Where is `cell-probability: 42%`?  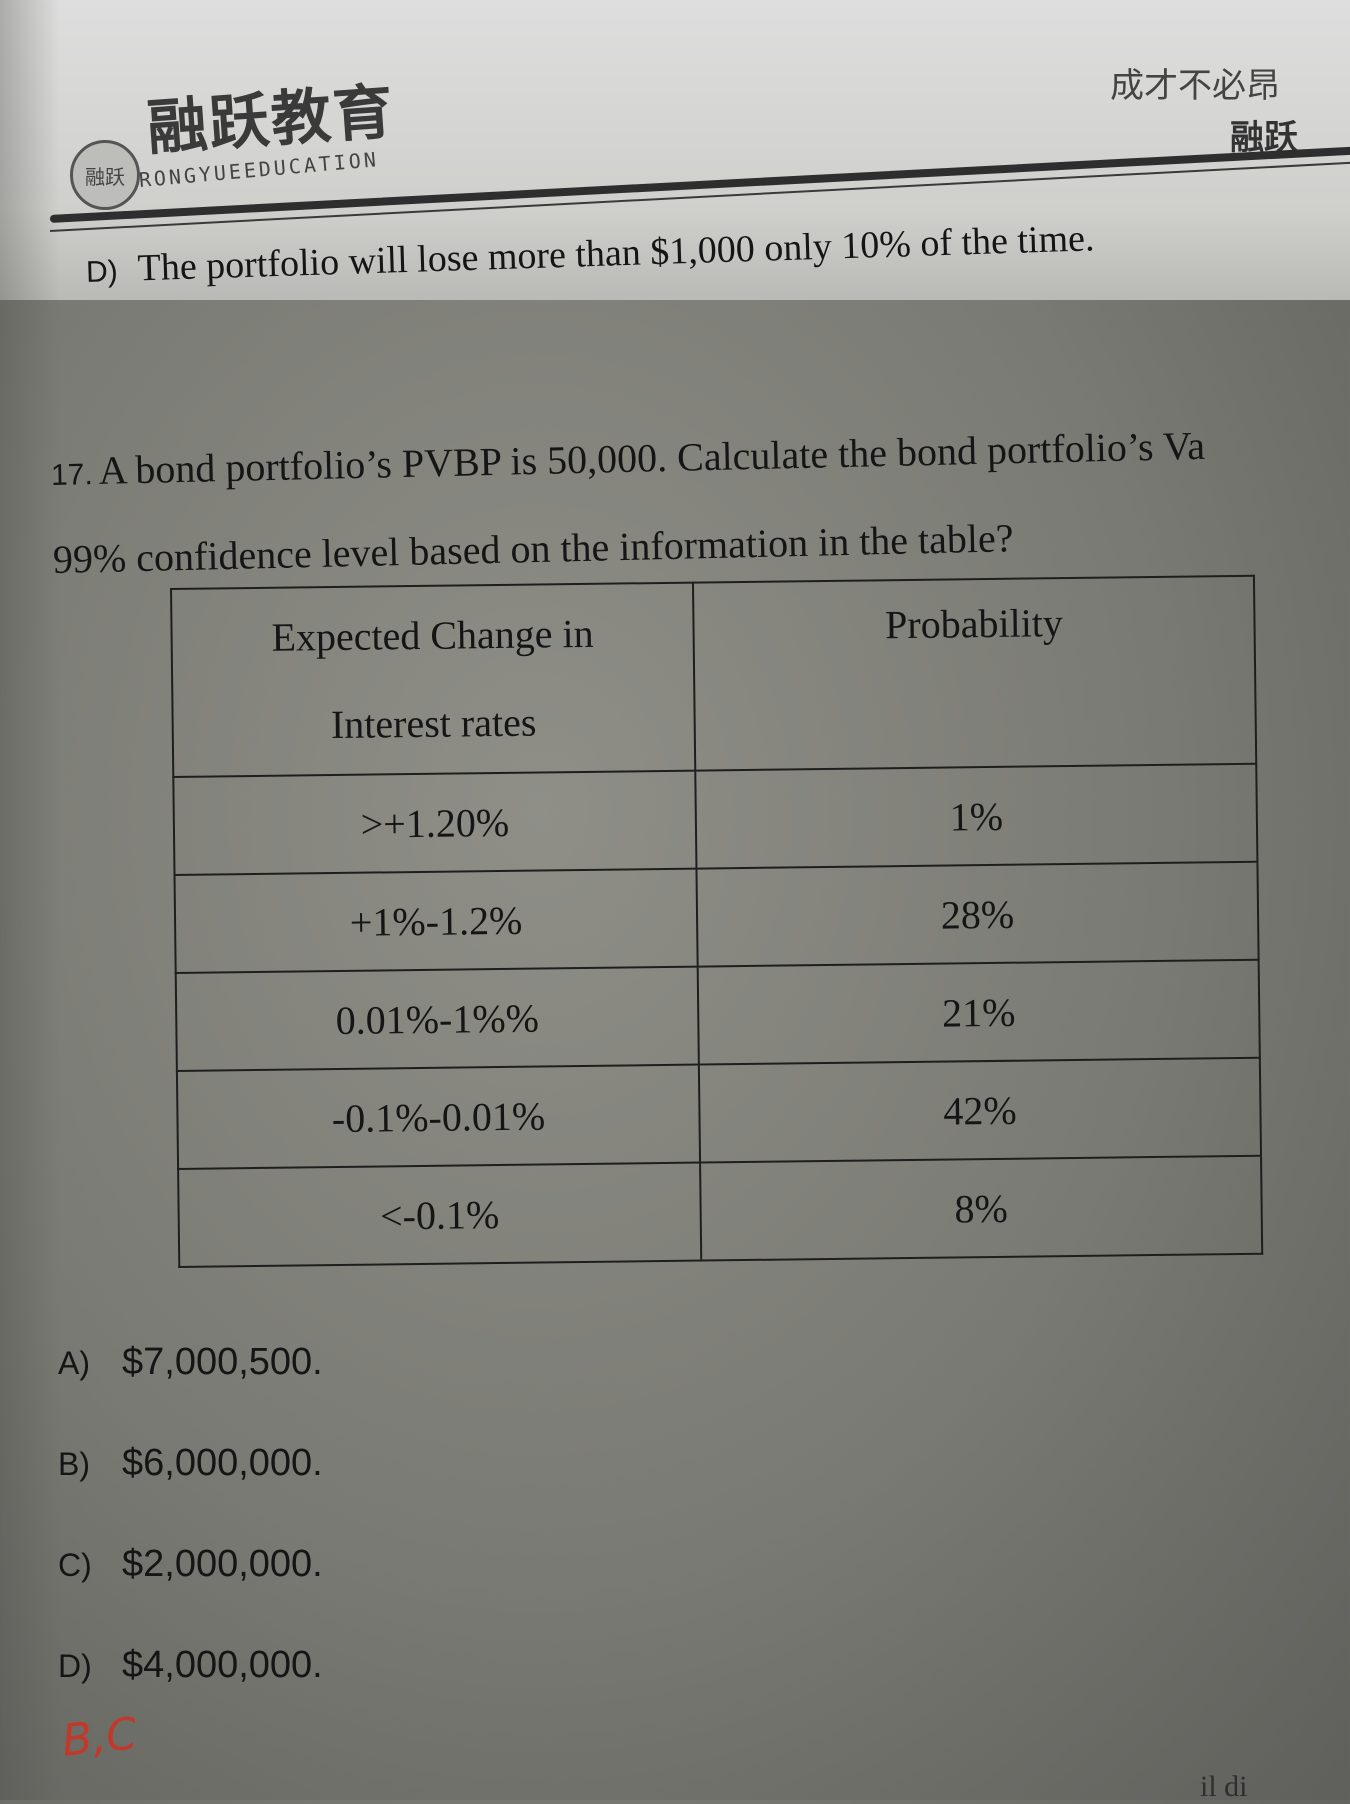 cell-probability: 42% is located at coordinates (980, 1110).